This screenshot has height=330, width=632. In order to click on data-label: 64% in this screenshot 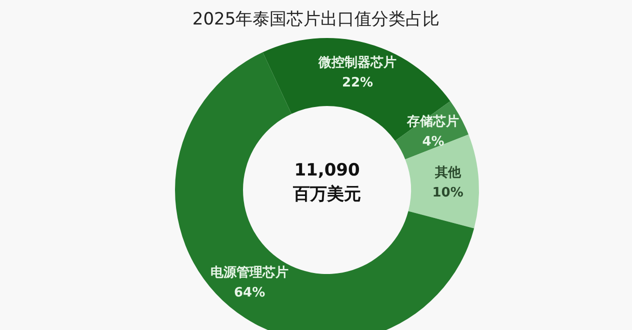, I will do `click(250, 292)`.